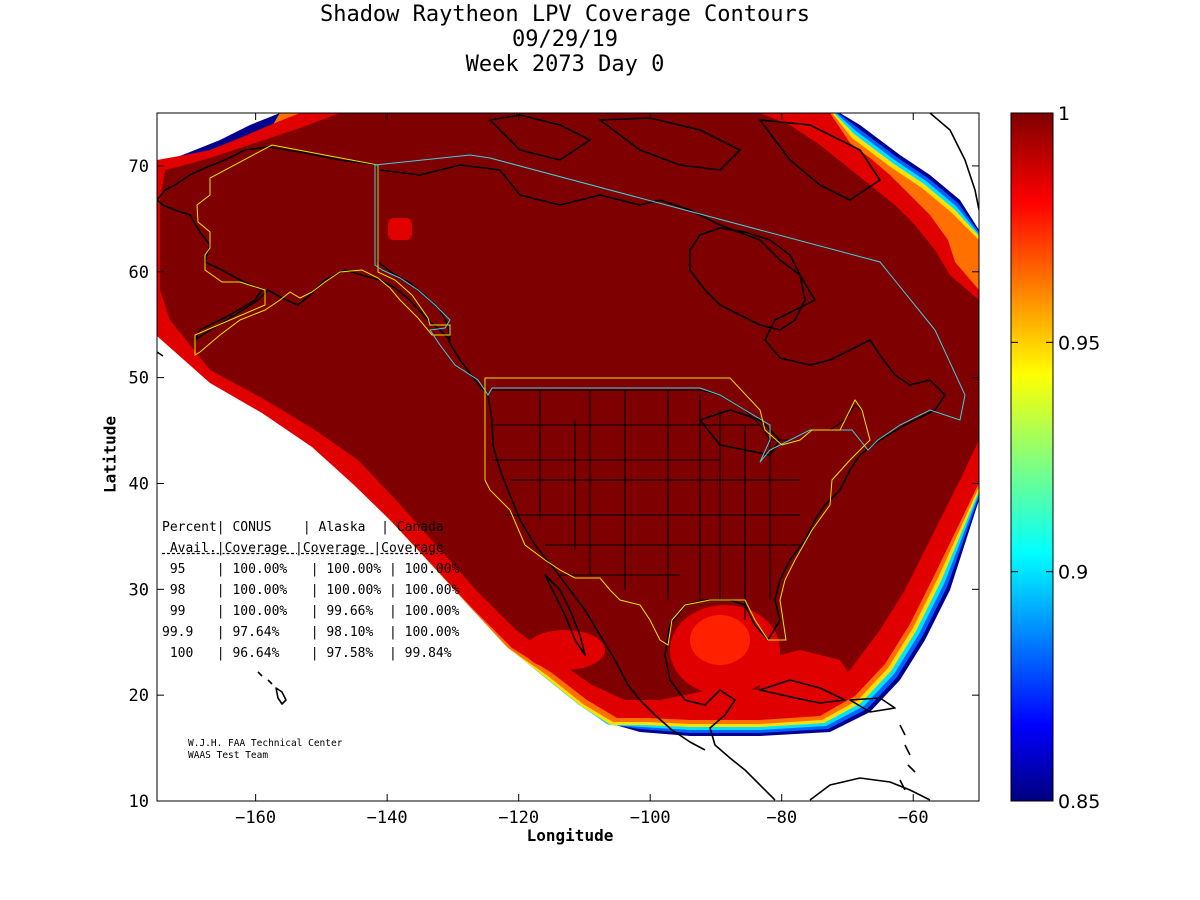 Image resolution: width=1200 pixels, height=900 pixels. Describe the element at coordinates (1064, 114) in the screenshot. I see `colorbar-tick-label: 1` at that location.